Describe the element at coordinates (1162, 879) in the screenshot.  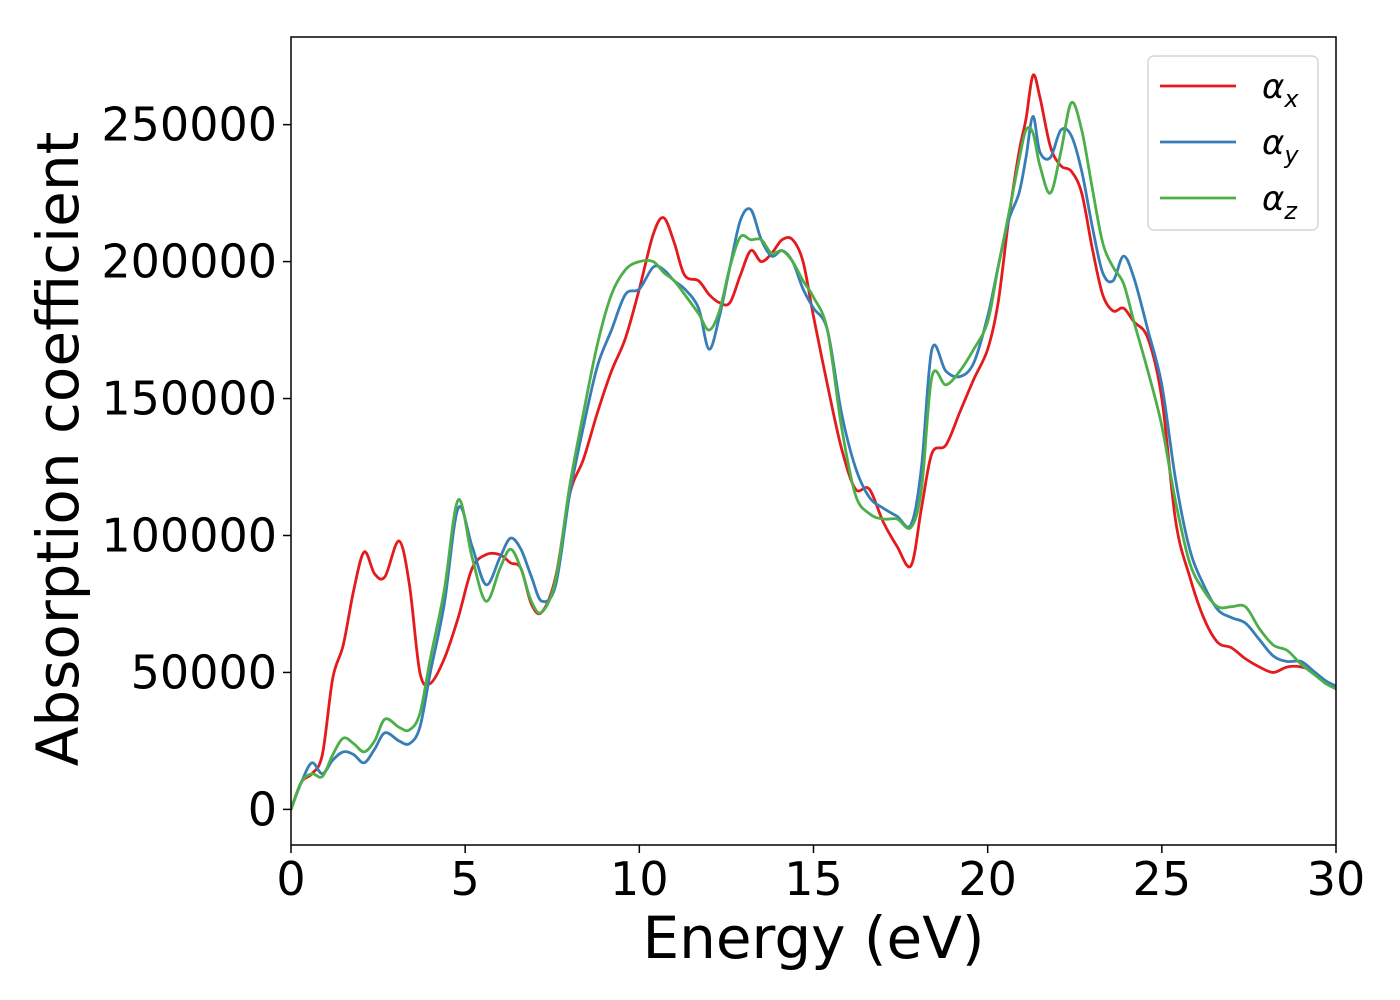
I see `x-tick-label: 25` at that location.